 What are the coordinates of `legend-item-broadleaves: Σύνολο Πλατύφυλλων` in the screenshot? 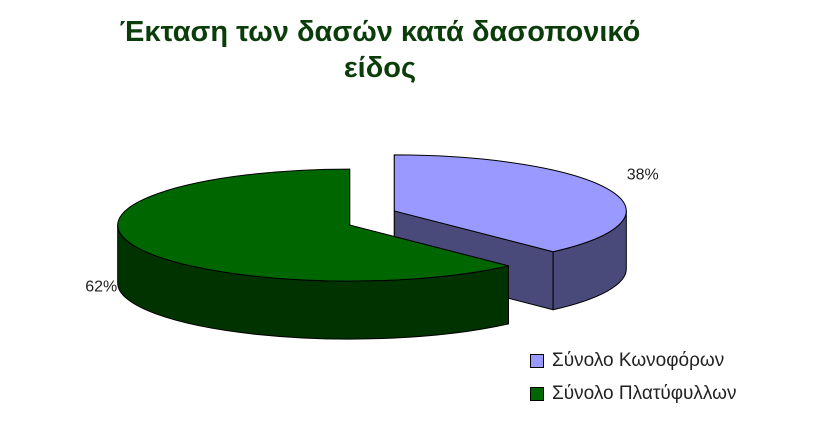 It's located at (633, 393).